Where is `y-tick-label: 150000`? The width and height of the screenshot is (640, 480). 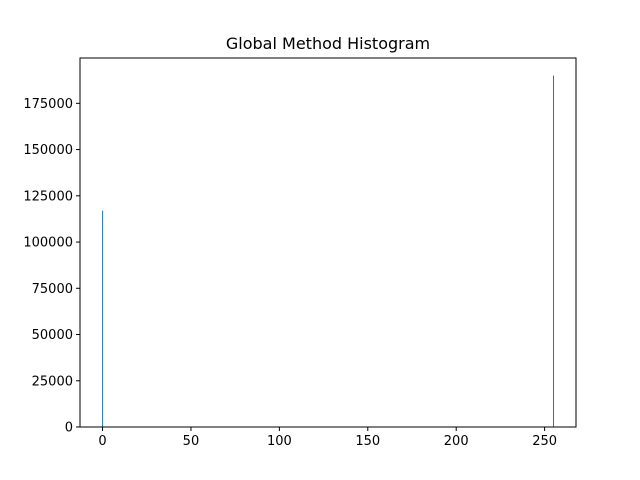
y-tick-label: 150000 is located at coordinates (48, 150).